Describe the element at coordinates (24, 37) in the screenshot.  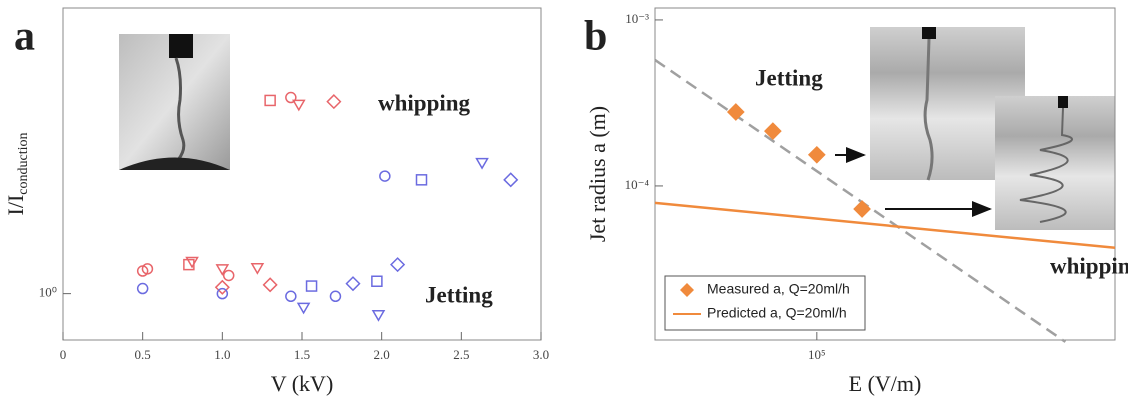
I see `panel-label: a` at that location.